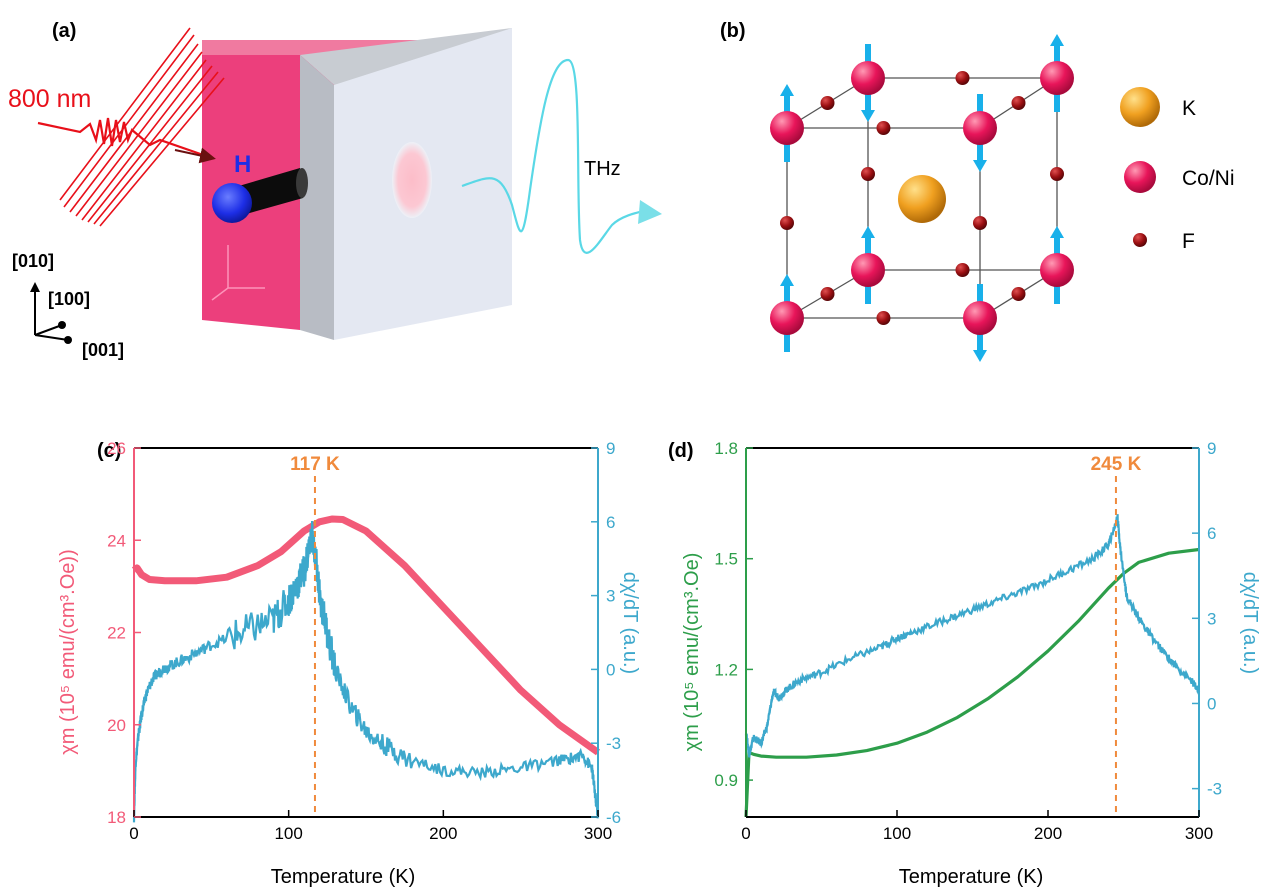 This screenshot has height=891, width=1263. Describe the element at coordinates (726, 780) in the screenshot. I see `y-left-tick-label: 0.9` at that location.